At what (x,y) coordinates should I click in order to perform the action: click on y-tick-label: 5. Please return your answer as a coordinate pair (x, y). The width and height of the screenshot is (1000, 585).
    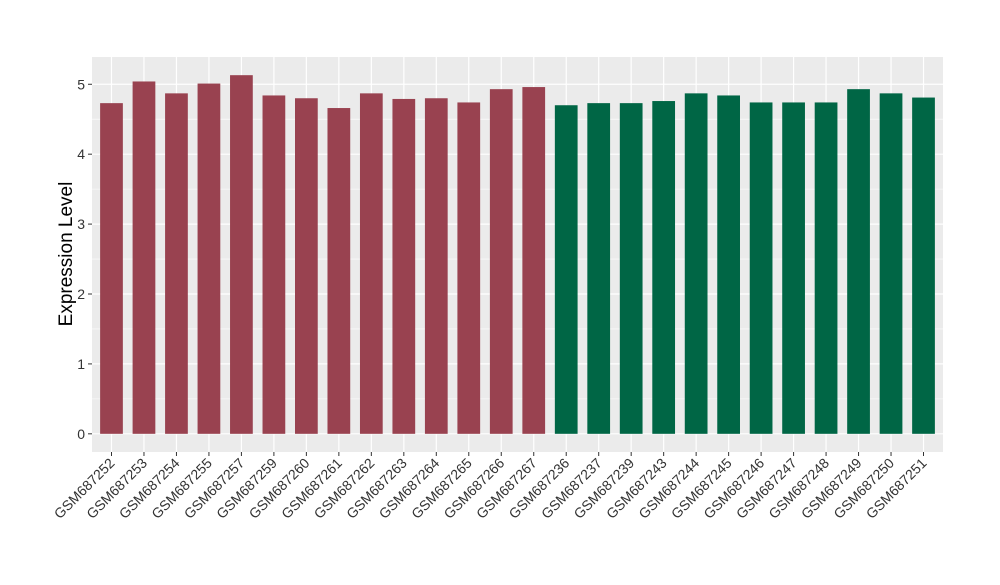
    Looking at the image, I should click on (81, 84).